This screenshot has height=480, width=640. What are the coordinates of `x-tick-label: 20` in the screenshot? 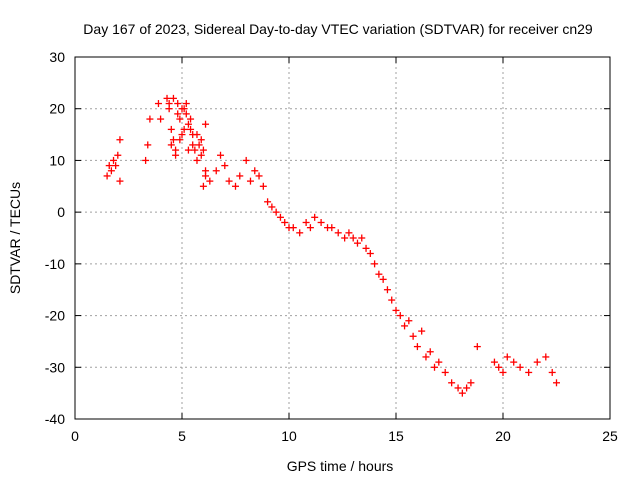 It's located at (503, 436).